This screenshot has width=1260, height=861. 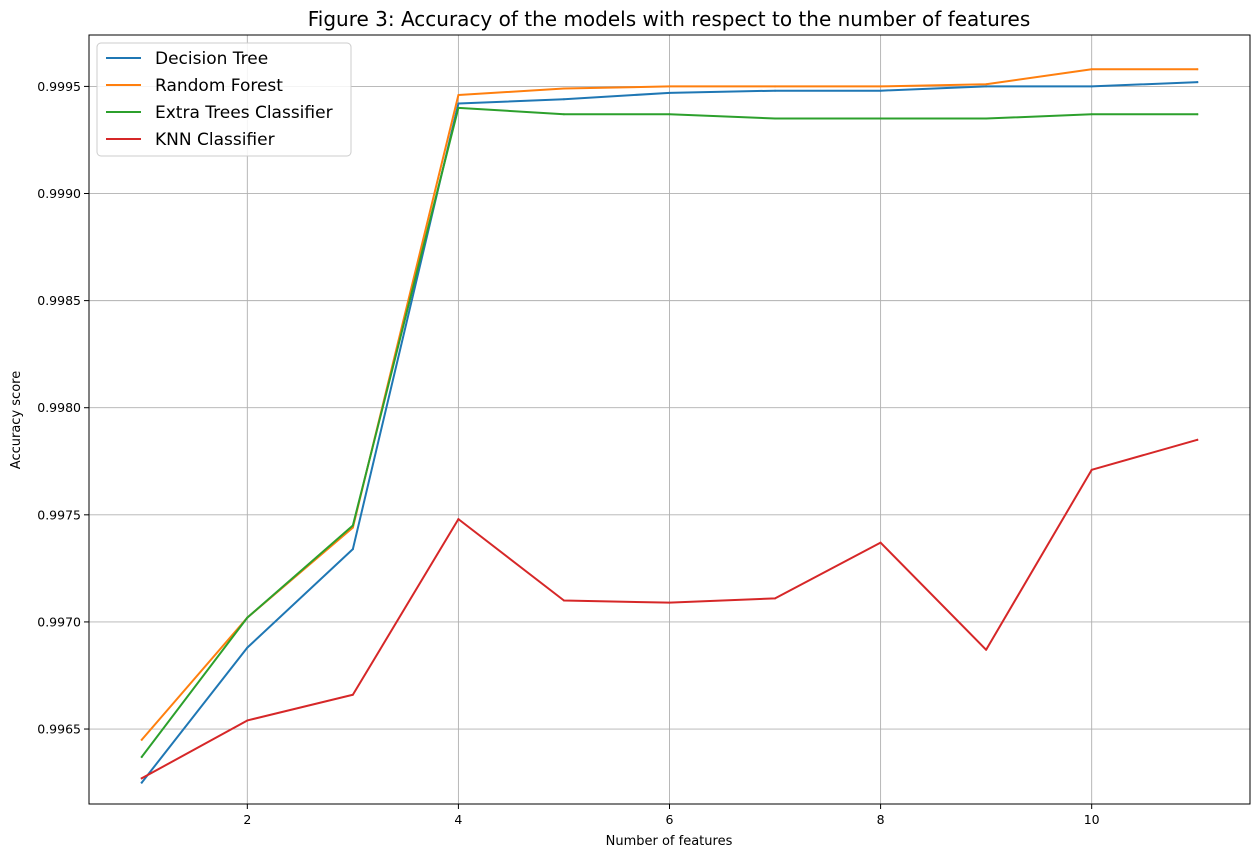 What do you see at coordinates (59, 86) in the screenshot?
I see `y-tick-label: 0.9995` at bounding box center [59, 86].